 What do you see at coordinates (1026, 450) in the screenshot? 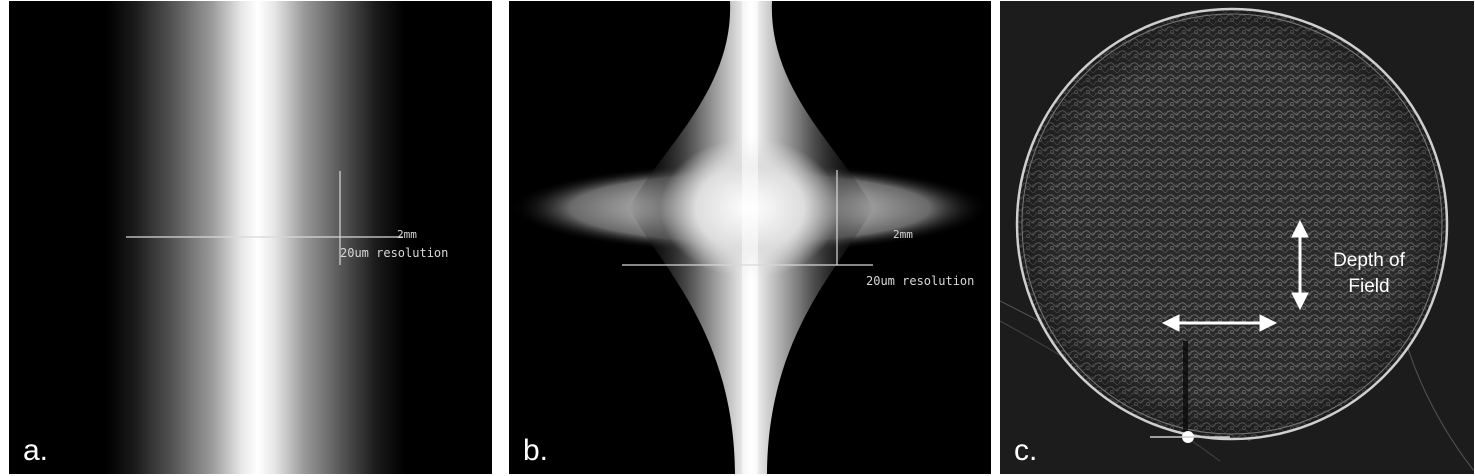
I see `panel-letter-c: c.` at bounding box center [1026, 450].